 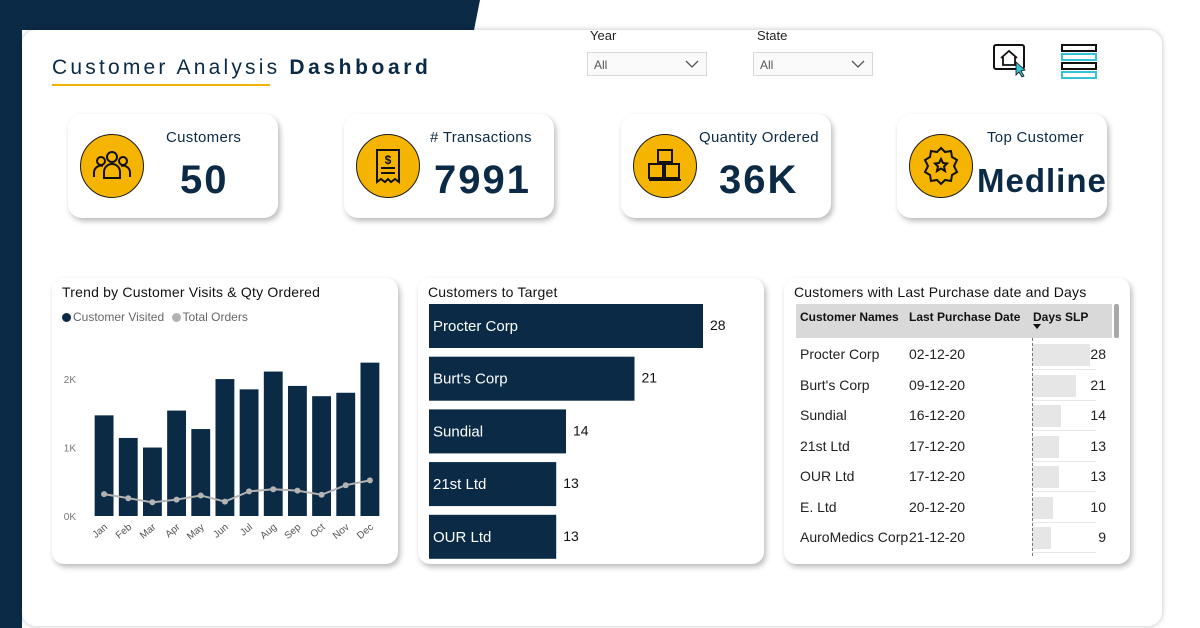 What do you see at coordinates (603, 35) in the screenshot?
I see `year-filter-label: Year` at bounding box center [603, 35].